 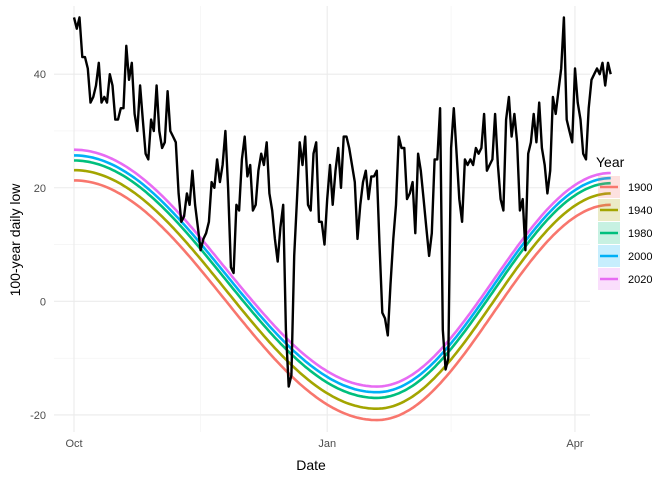 I want to click on x-axis-title: Date, so click(x=311, y=465).